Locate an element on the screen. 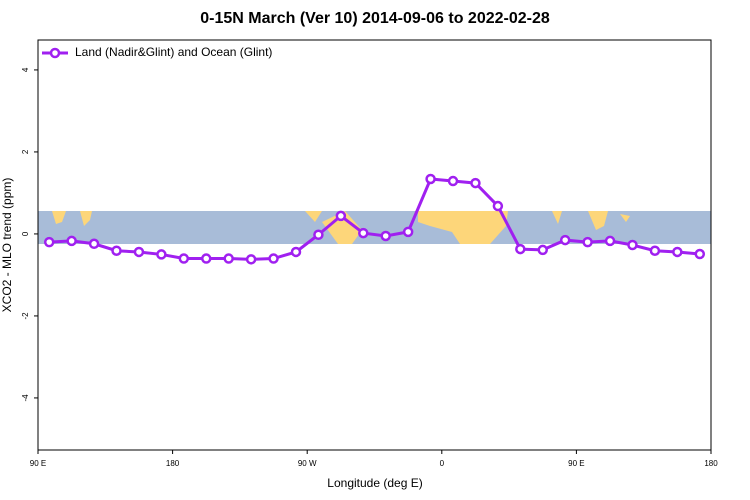 This screenshot has width=750, height=500. x-tick-label: 90 W is located at coordinates (307, 463).